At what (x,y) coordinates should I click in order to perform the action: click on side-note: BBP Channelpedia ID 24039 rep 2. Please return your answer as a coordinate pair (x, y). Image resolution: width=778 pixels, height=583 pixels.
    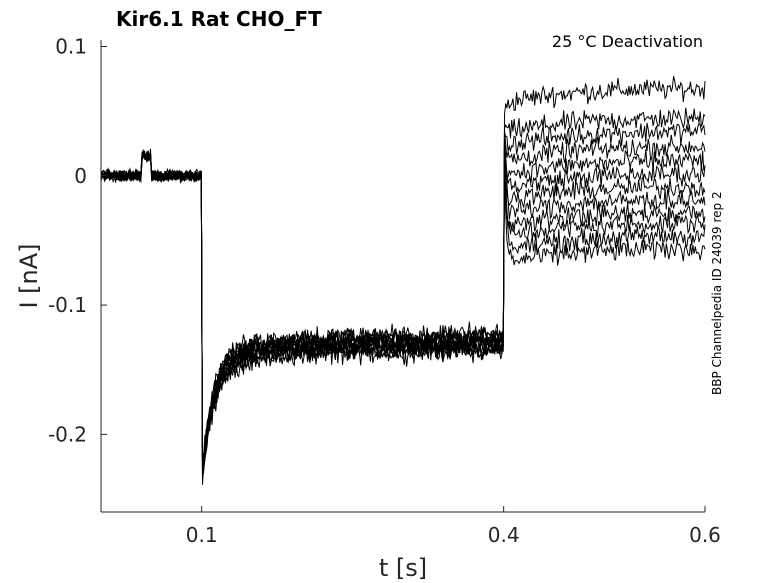
    Looking at the image, I should click on (717, 293).